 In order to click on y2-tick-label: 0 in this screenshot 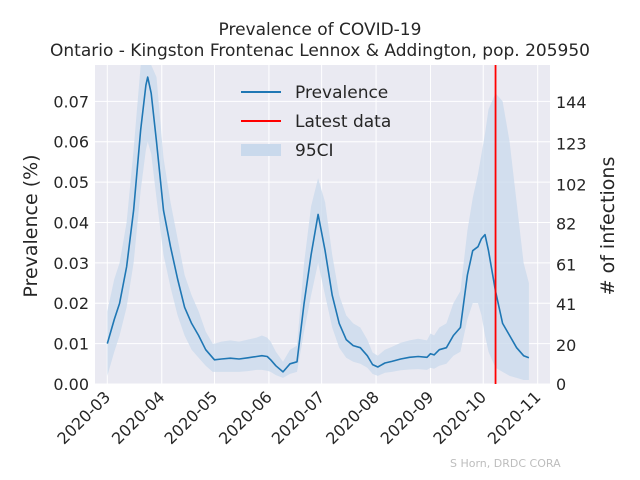, I will do `click(561, 384)`.